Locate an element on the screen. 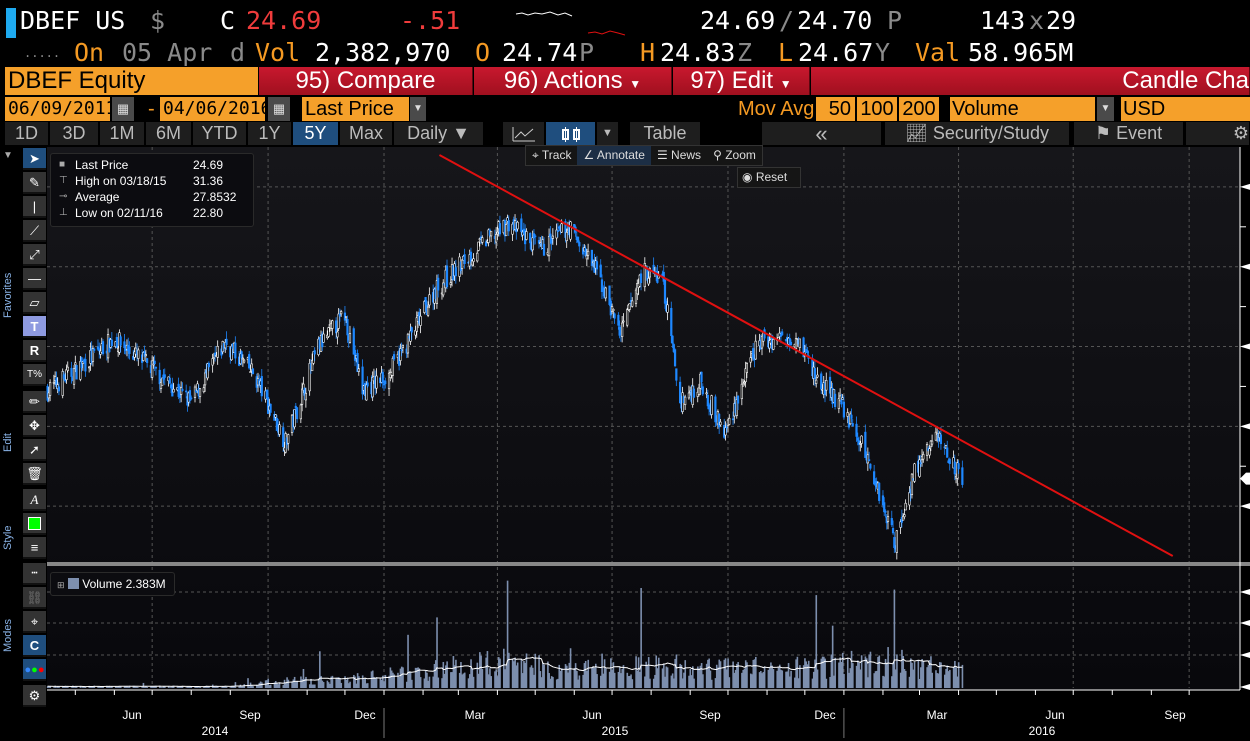 Image resolution: width=1250 pixels, height=741 pixels. table-button: Table is located at coordinates (665, 133).